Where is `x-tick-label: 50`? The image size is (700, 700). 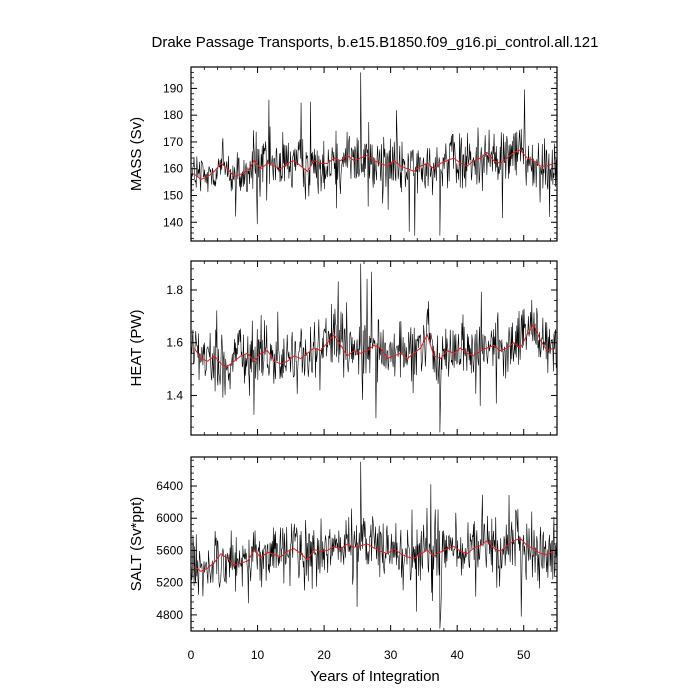 x-tick-label: 50 is located at coordinates (524, 655).